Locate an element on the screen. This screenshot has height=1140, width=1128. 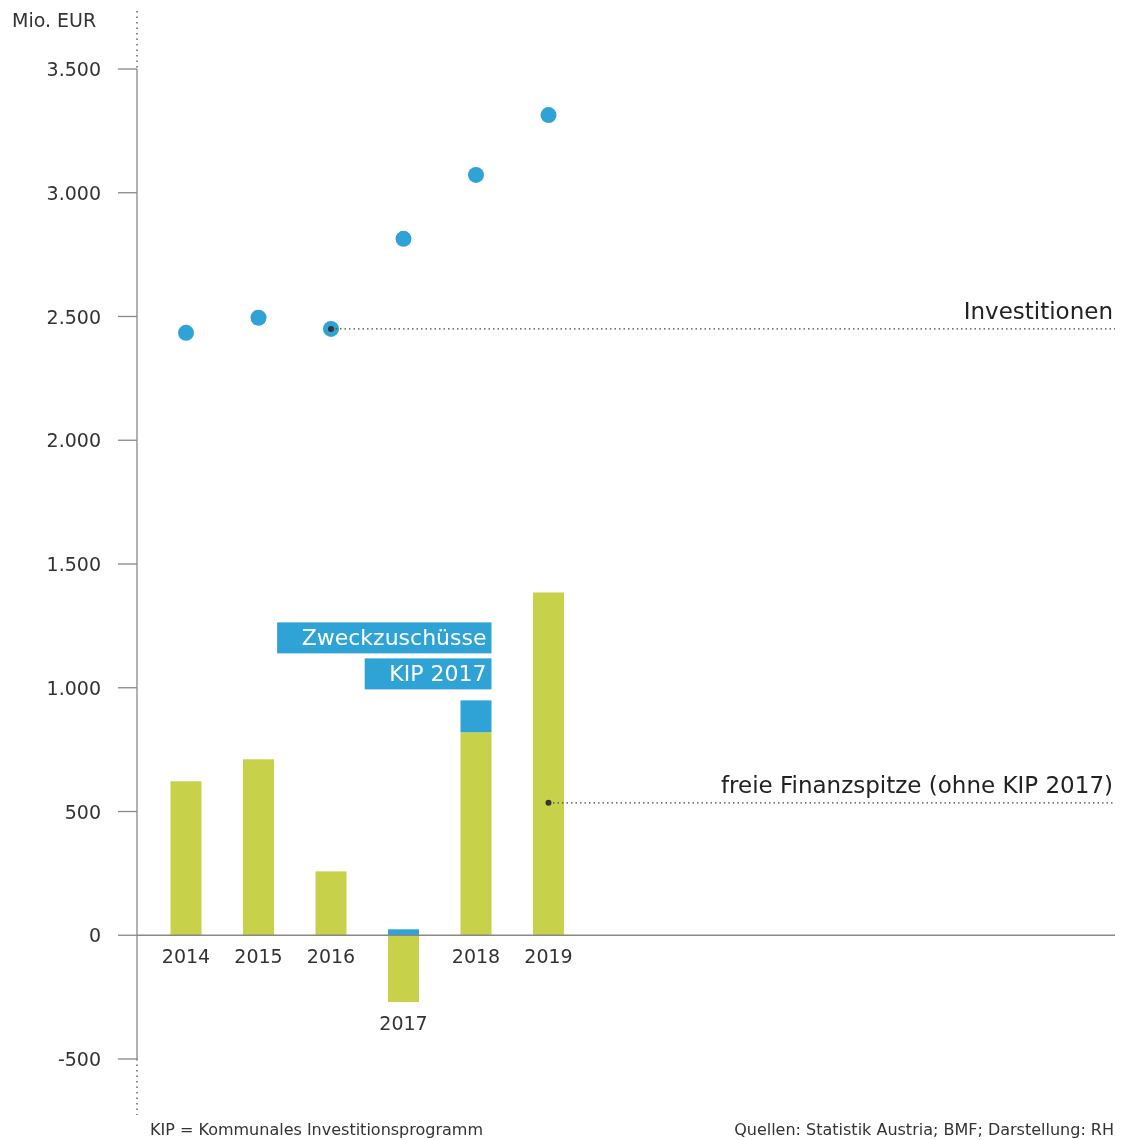
annotation: freie Finanzspitze (ohne KIP 2017) is located at coordinates (916, 784).